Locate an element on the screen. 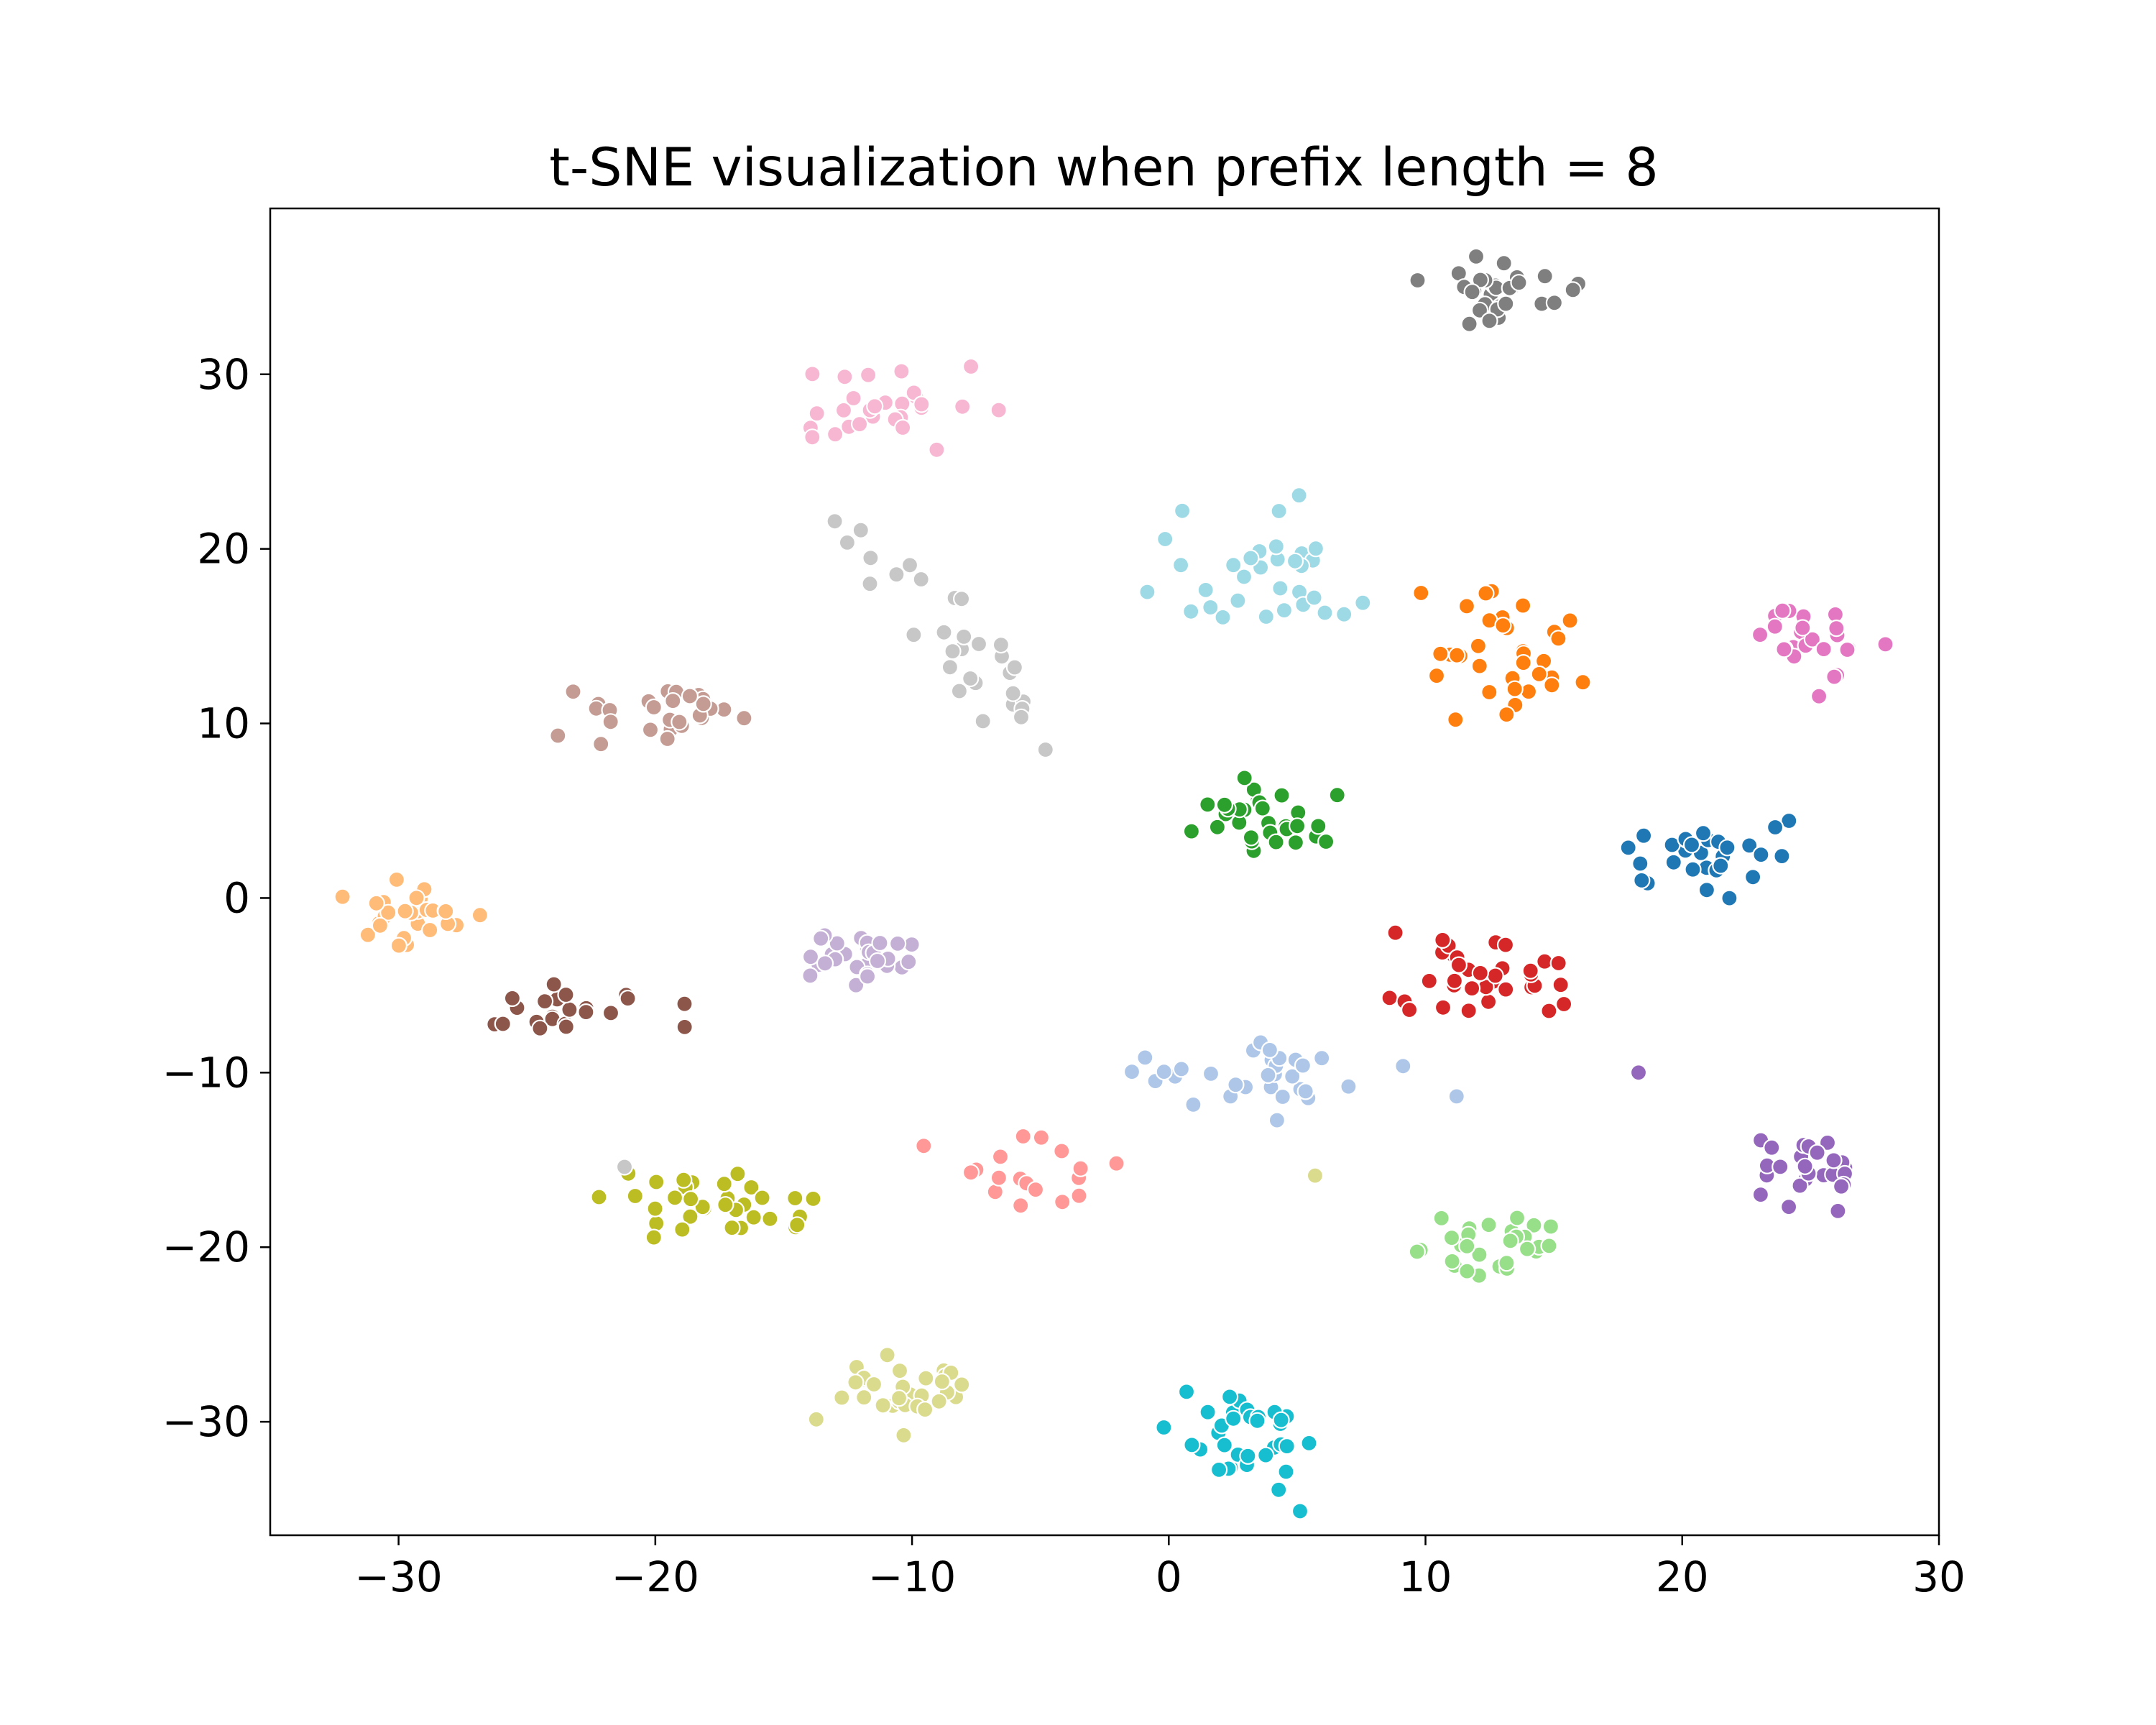 The height and width of the screenshot is (1725, 2156). y-tick-label: 10 is located at coordinates (224, 723).